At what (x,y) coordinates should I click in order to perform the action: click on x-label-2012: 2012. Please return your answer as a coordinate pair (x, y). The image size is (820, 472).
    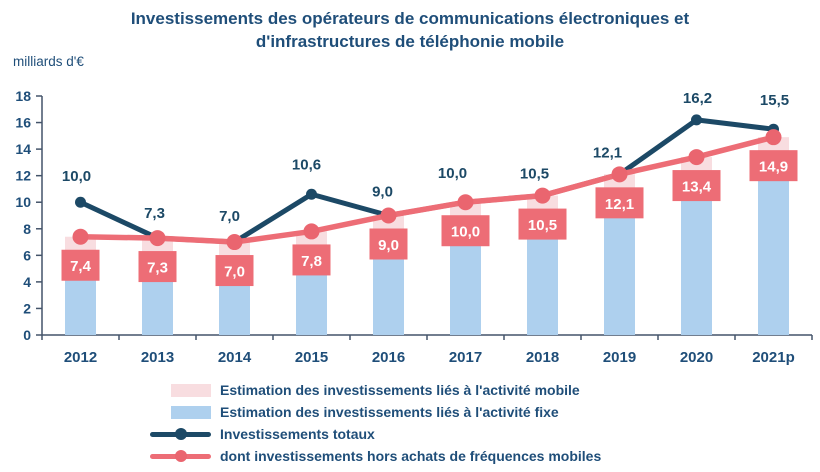
    Looking at the image, I should click on (80, 357).